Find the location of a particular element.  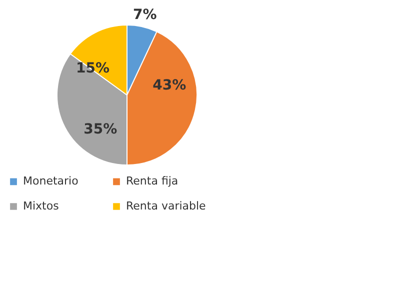

legend-label: Renta fija is located at coordinates (152, 181).